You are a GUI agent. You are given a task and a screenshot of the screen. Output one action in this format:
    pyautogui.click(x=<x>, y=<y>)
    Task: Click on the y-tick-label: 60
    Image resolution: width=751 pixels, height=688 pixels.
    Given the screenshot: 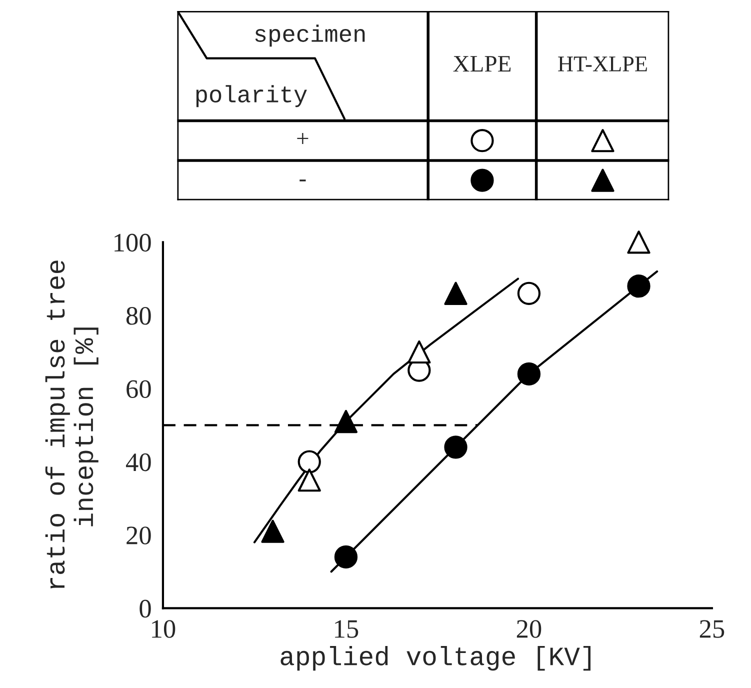 What is the action you would take?
    pyautogui.click(x=138, y=389)
    